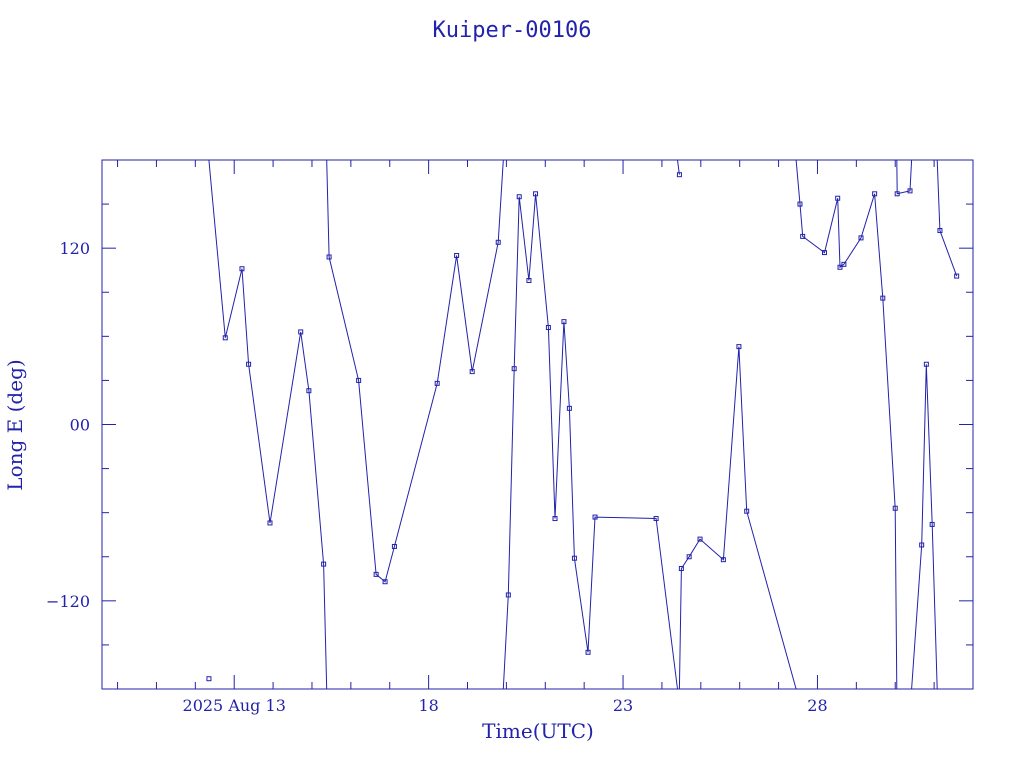 This screenshot has height=768, width=1024. What do you see at coordinates (234, 705) in the screenshot?
I see `x-tick-label: 2025 Aug 13` at bounding box center [234, 705].